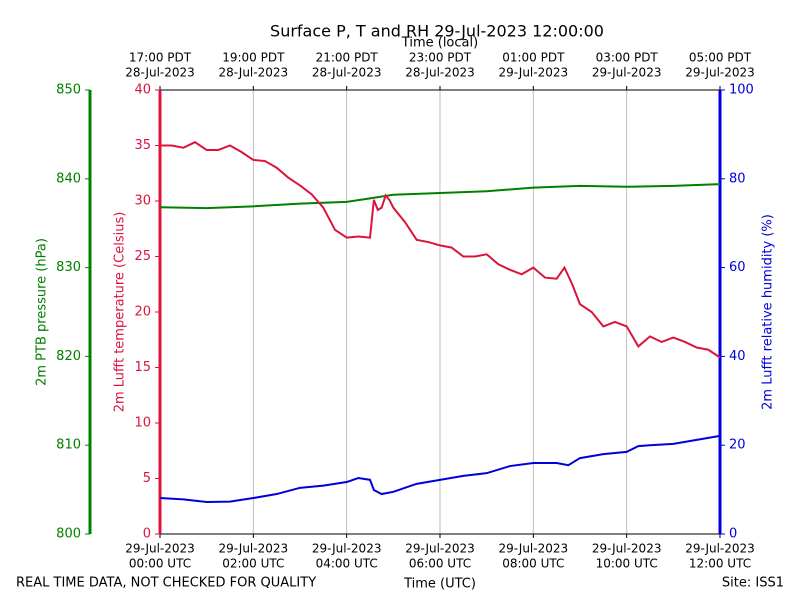 This screenshot has width=800, height=600. What do you see at coordinates (68, 356) in the screenshot?
I see `y3-tick-label: 820` at bounding box center [68, 356].